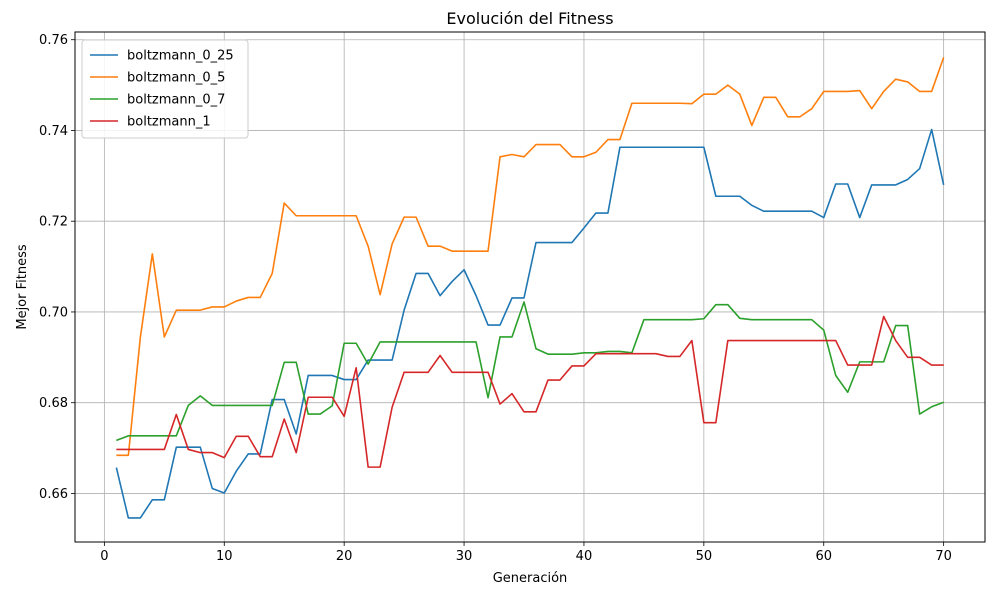 Image resolution: width=1000 pixels, height=600 pixels. What do you see at coordinates (53, 403) in the screenshot?
I see `y-tick-label: 0.68` at bounding box center [53, 403].